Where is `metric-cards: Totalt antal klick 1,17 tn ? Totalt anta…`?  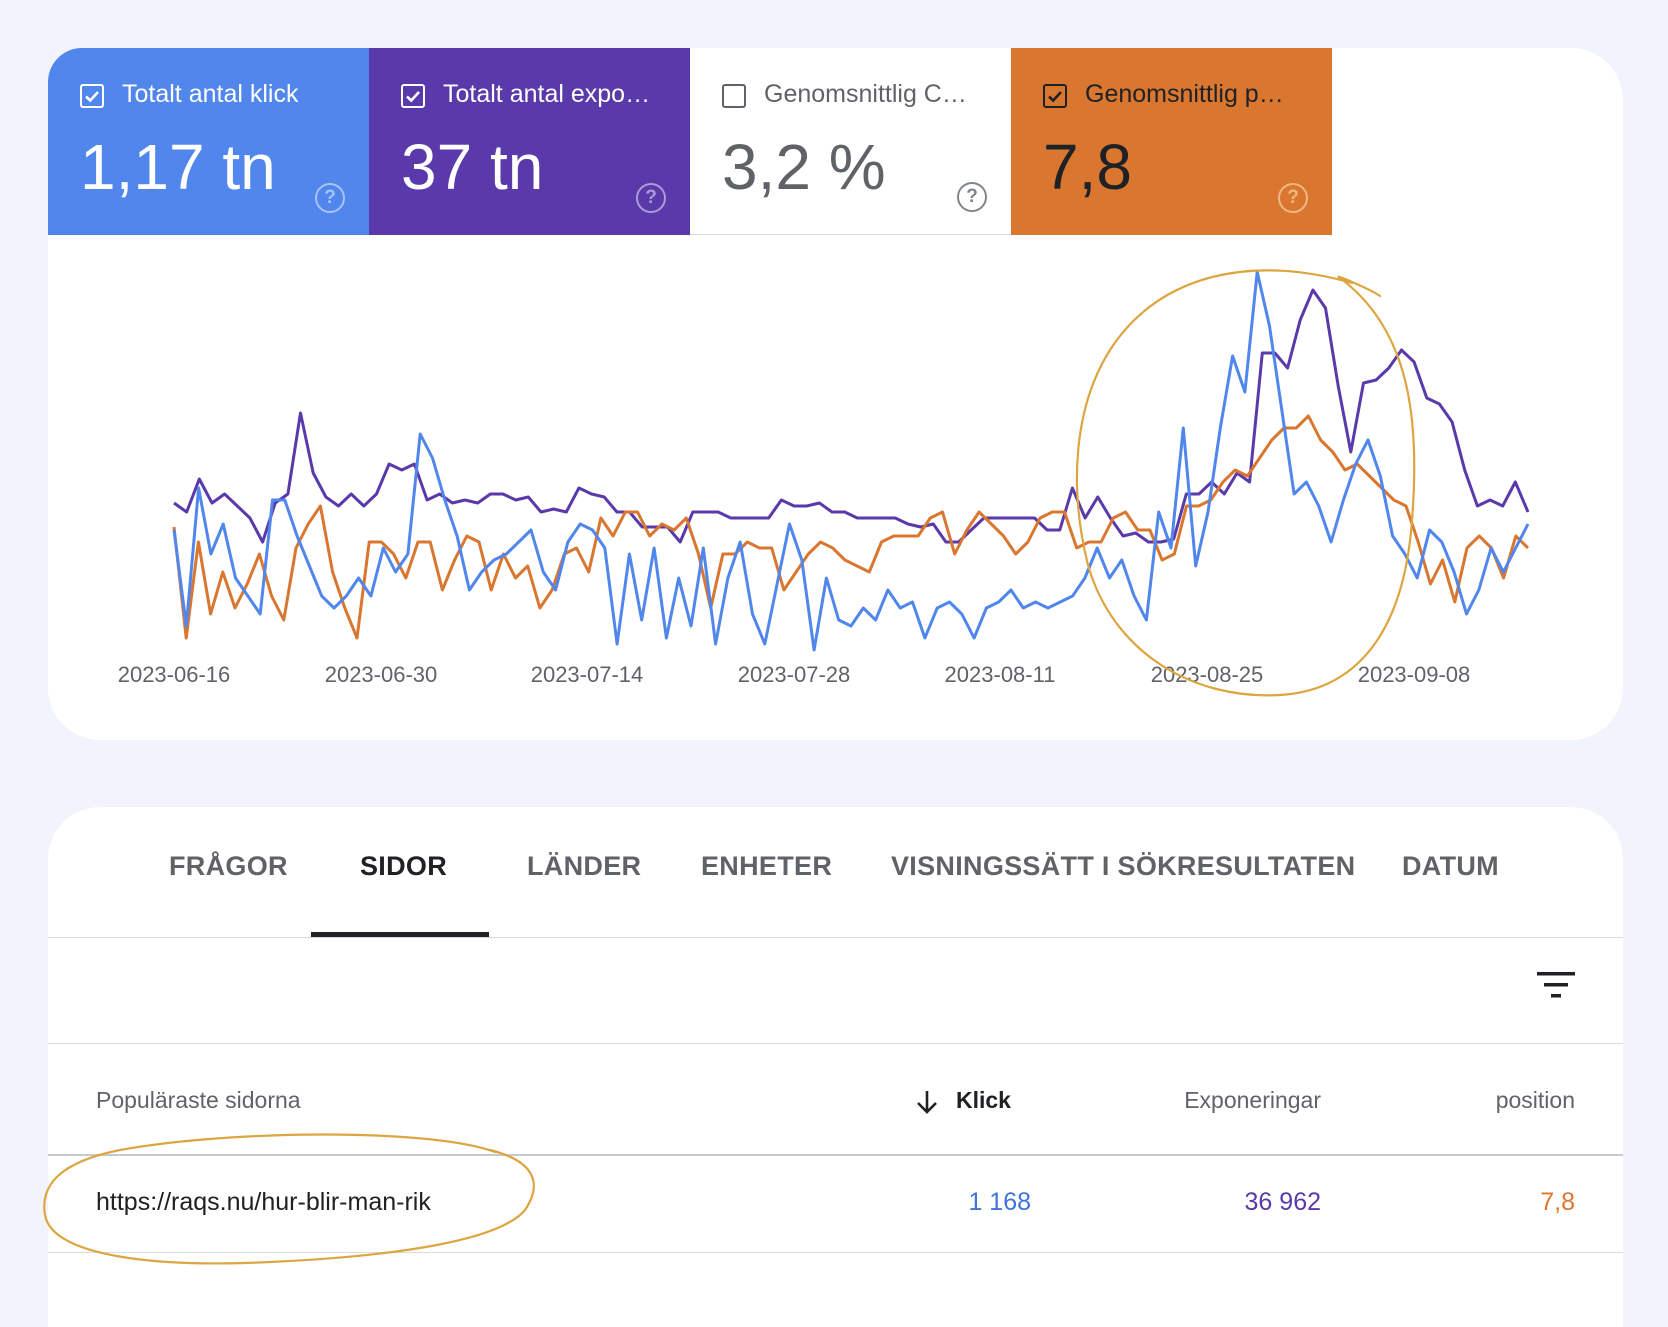
metric-cards: Totalt antal klick 1,17 tn ? Totalt anta… is located at coordinates (690, 141).